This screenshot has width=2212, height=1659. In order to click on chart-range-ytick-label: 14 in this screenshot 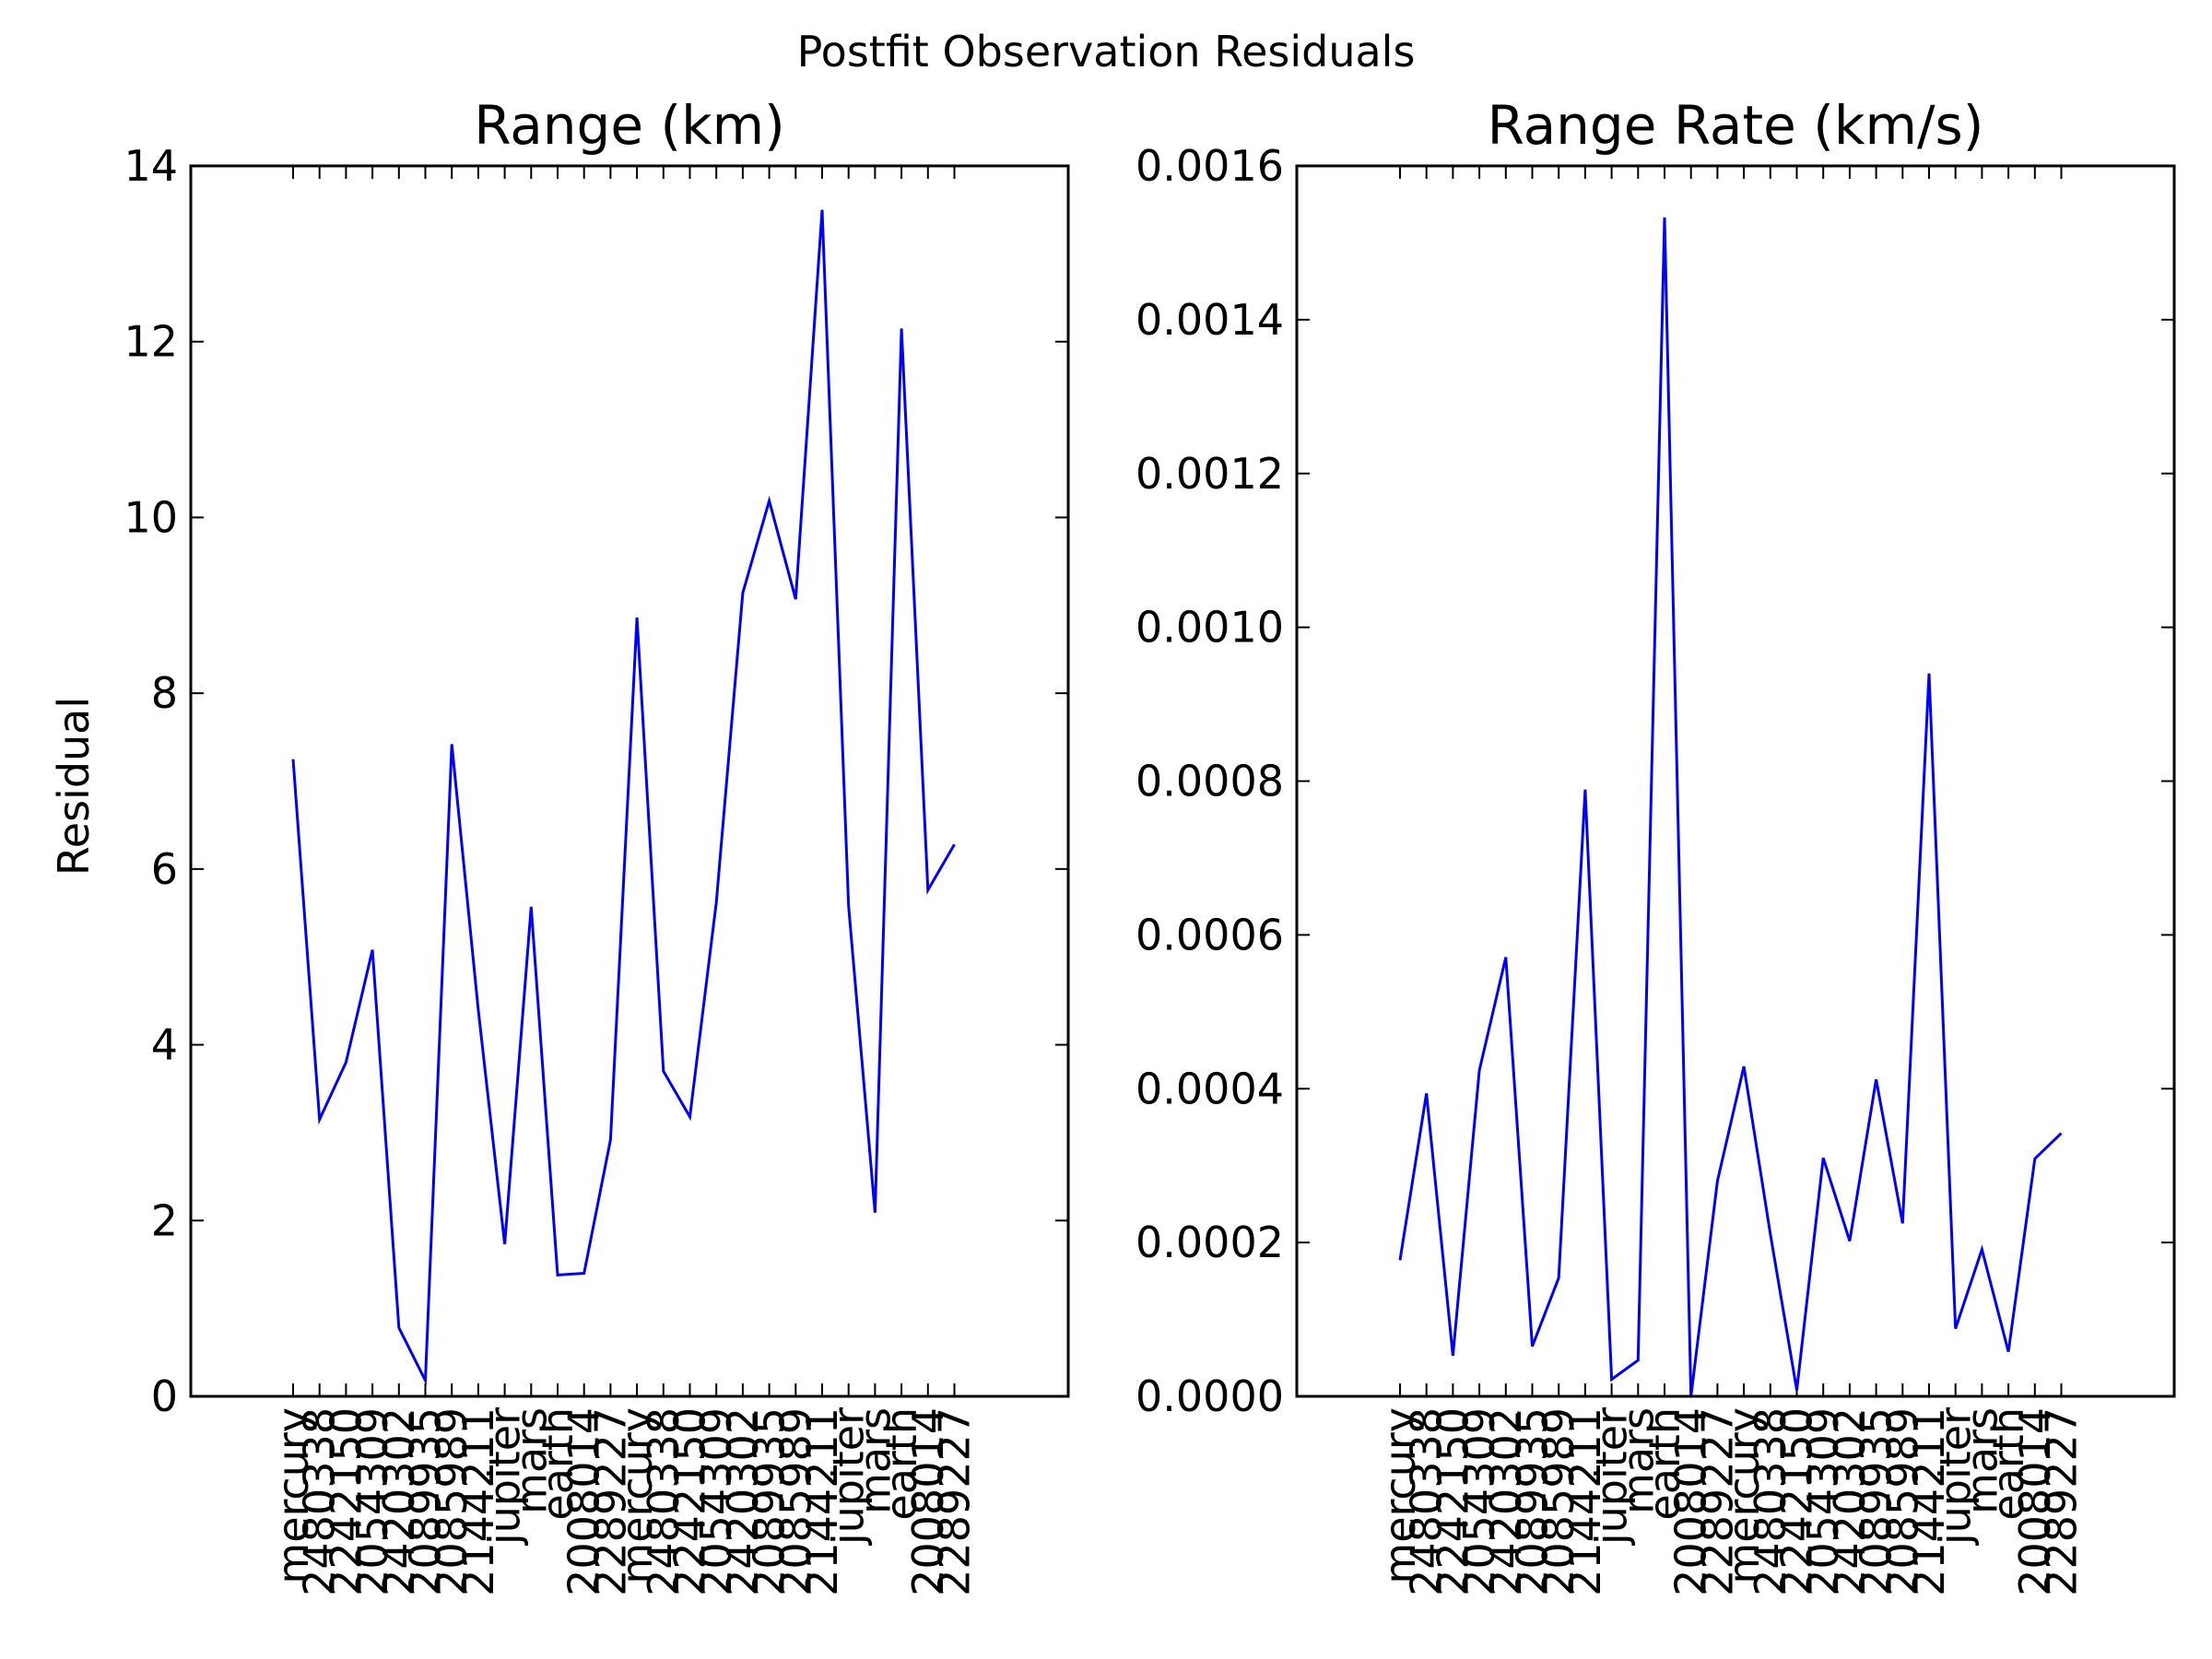, I will do `click(151, 166)`.